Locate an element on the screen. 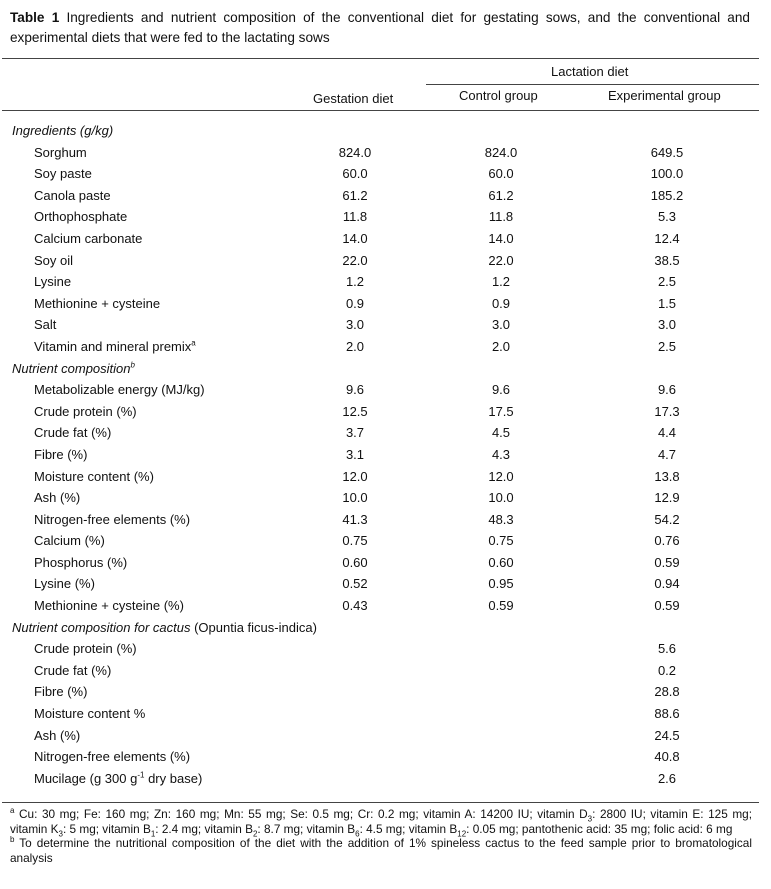 This screenshot has width=771, height=889. control-value: 0.59 is located at coordinates (501, 606).